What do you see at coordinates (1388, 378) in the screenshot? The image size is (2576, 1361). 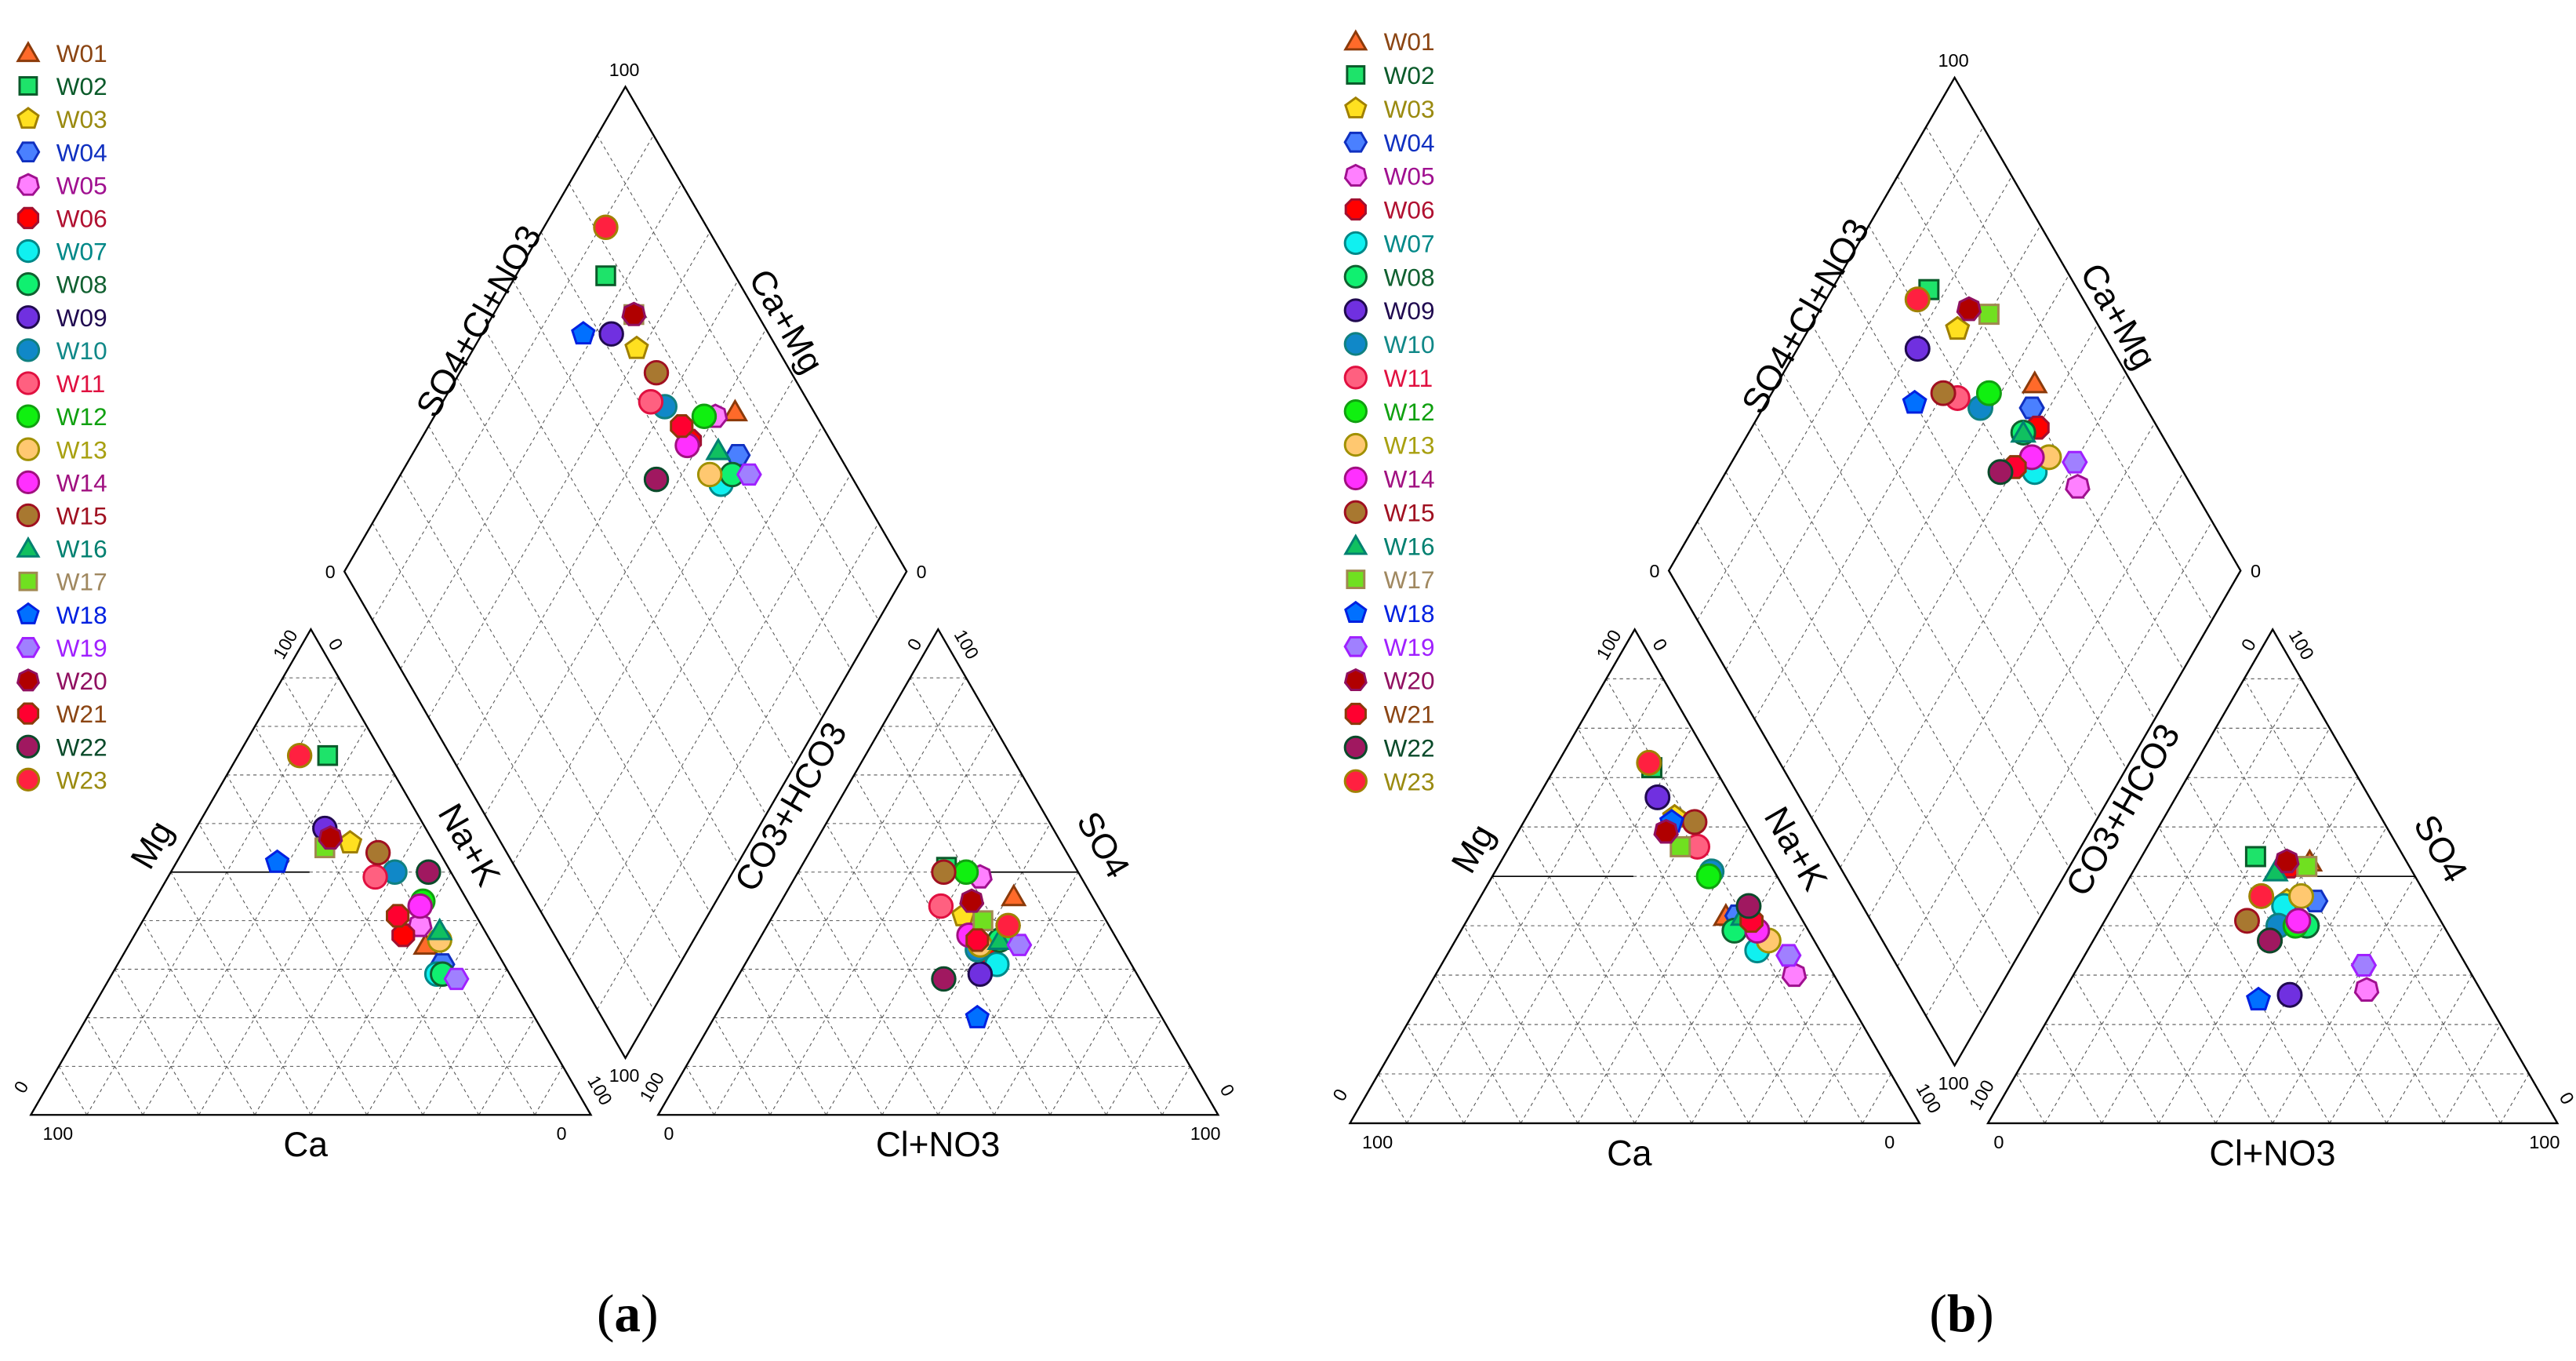 I see `legend-item-w11: W11` at bounding box center [1388, 378].